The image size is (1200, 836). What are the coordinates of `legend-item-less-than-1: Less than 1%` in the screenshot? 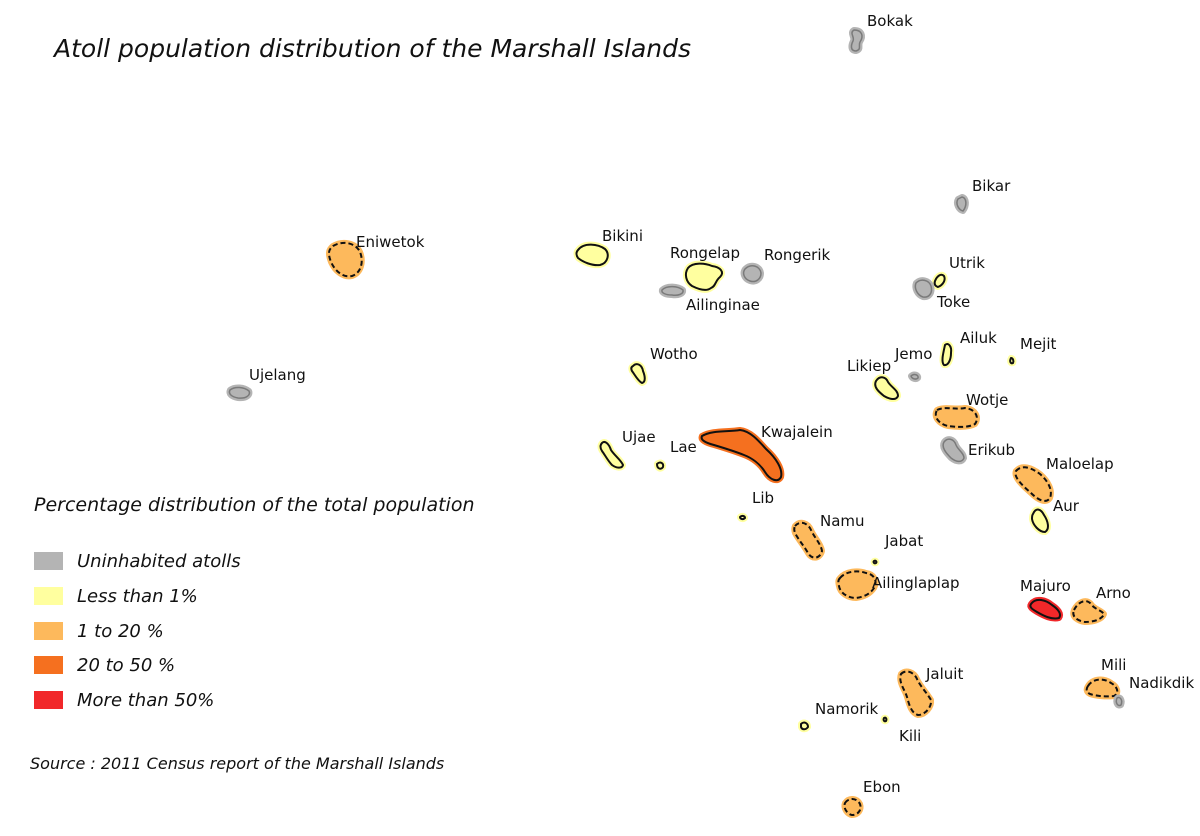 It's located at (116, 596).